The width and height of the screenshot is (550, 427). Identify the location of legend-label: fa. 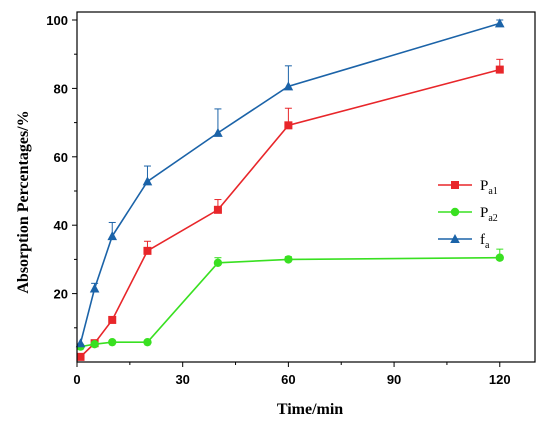
(485, 241).